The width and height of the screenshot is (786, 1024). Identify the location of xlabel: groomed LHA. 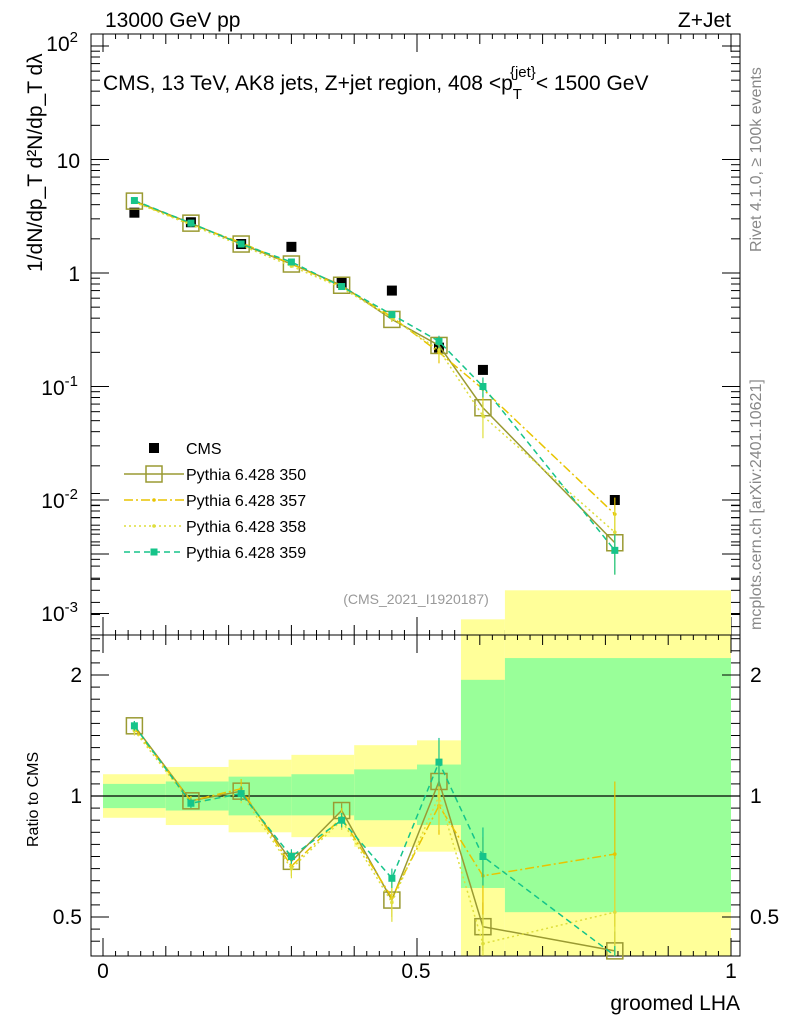
(675, 1003).